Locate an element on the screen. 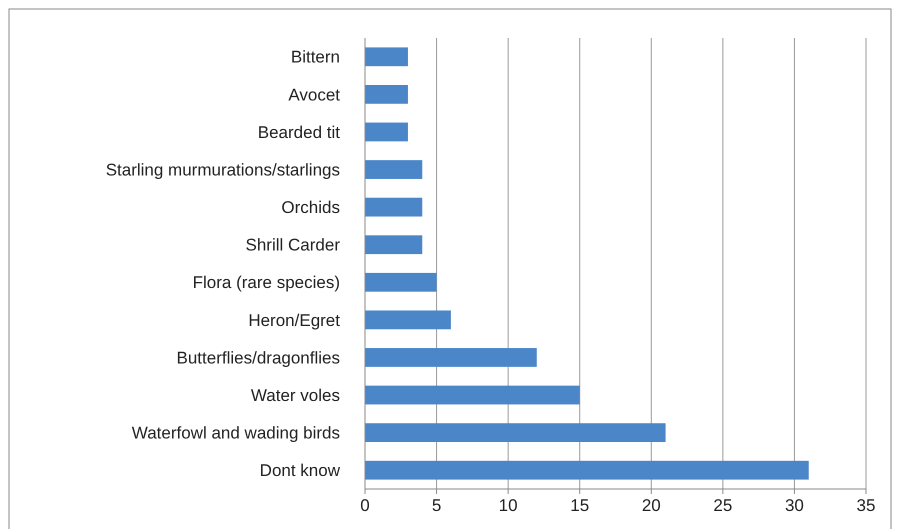 The width and height of the screenshot is (900, 529). x-tick-label: 5 is located at coordinates (437, 505).